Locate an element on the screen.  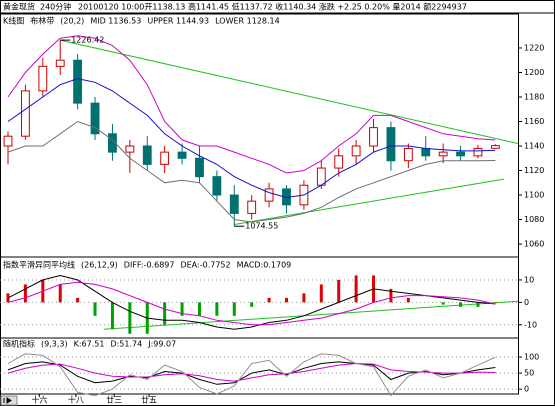
scroll-icon is located at coordinates (7, 400).